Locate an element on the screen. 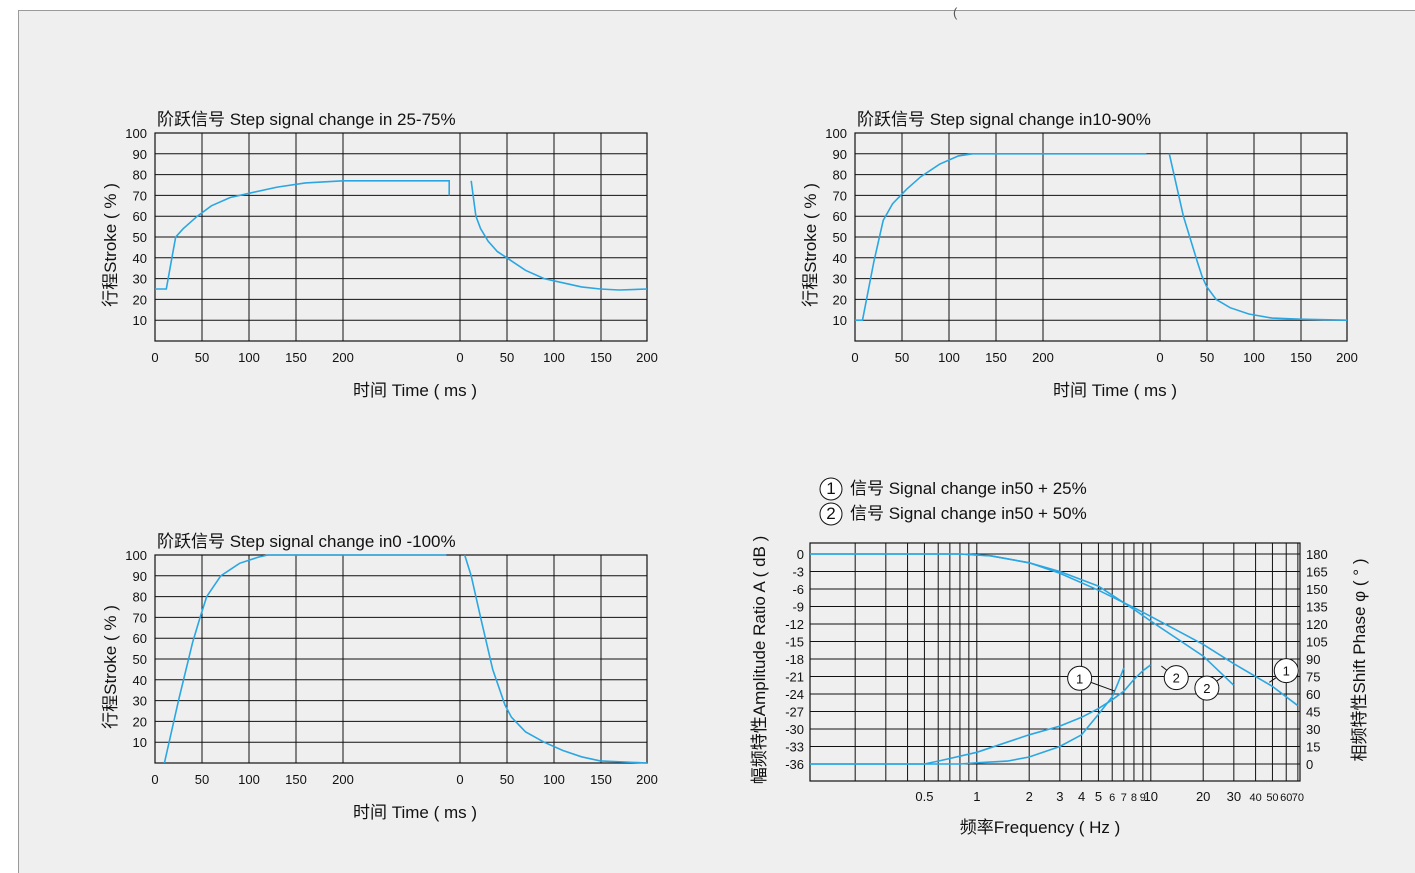 This screenshot has height=873, width=1415. y-tick-label-left: -9 is located at coordinates (798, 607).